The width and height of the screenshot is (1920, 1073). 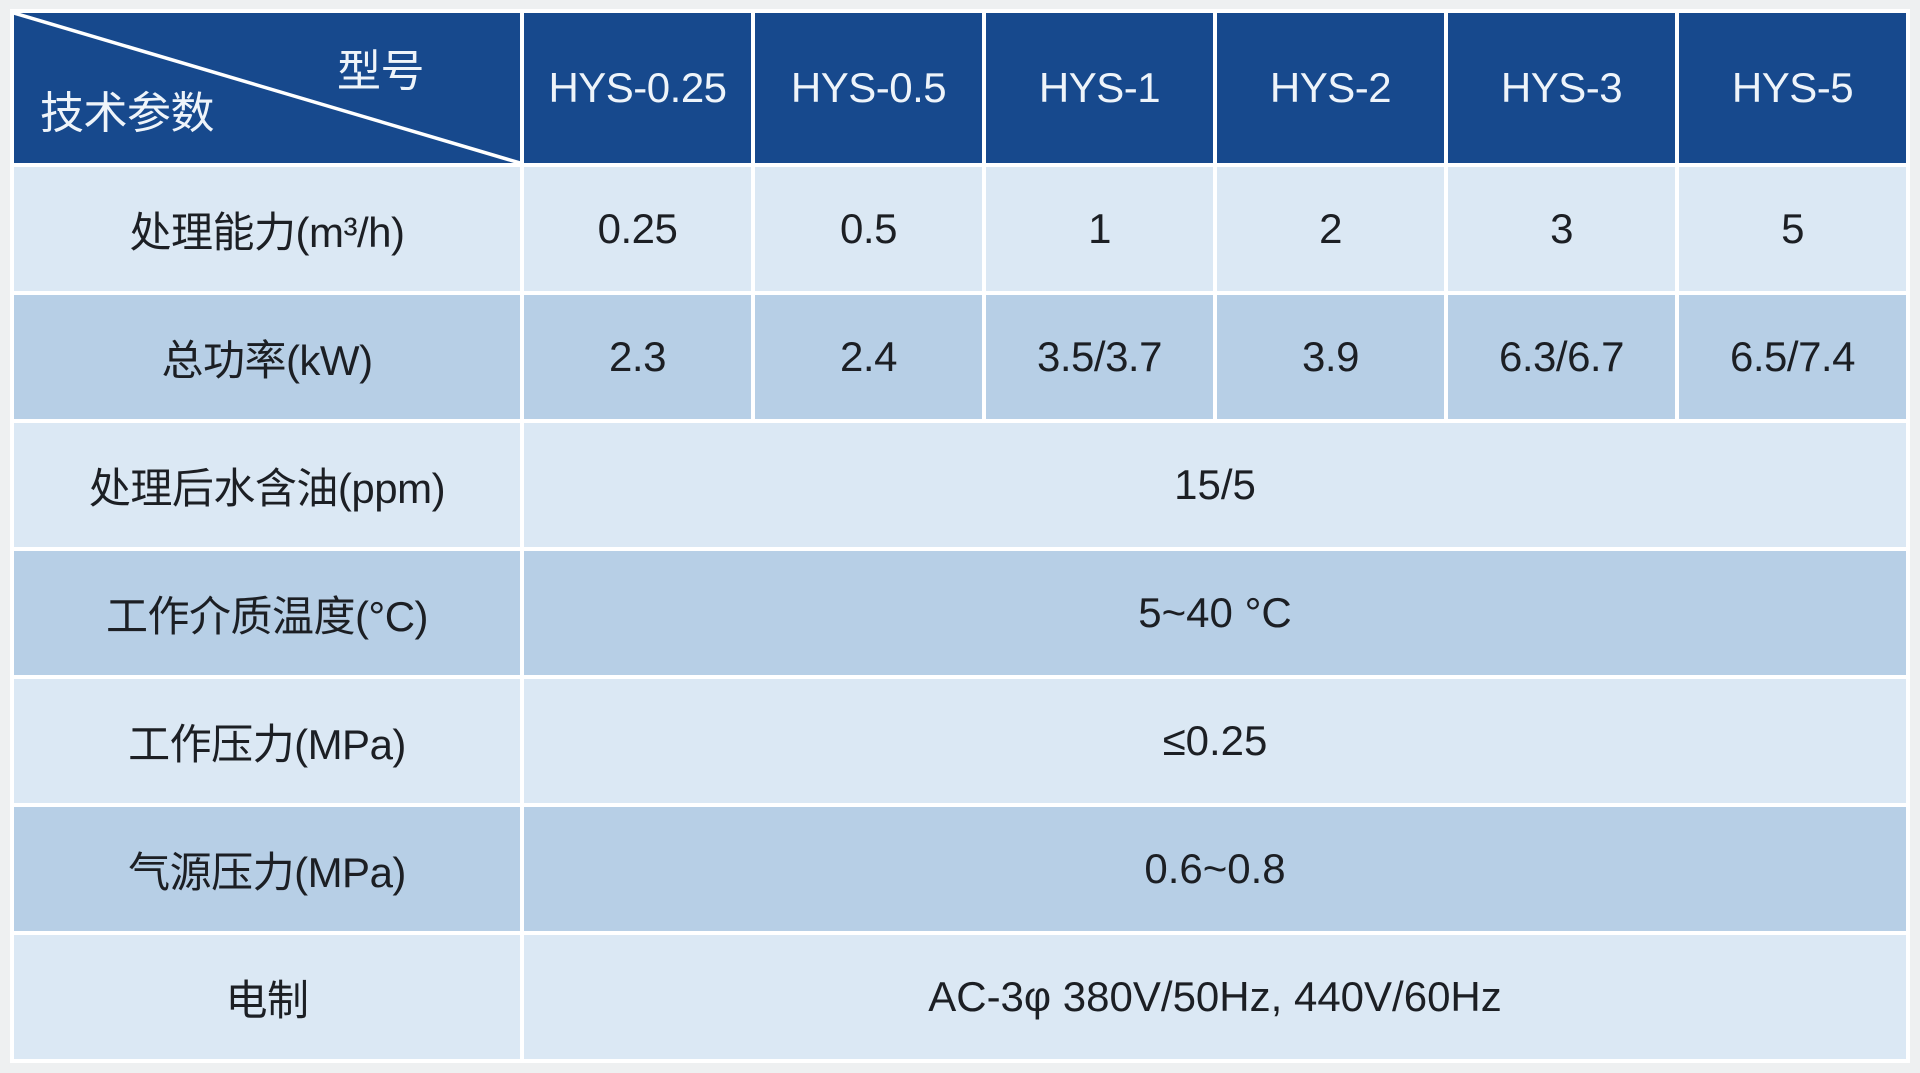 What do you see at coordinates (267, 357) in the screenshot?
I see `row-label-total-power: 总功率(kW)` at bounding box center [267, 357].